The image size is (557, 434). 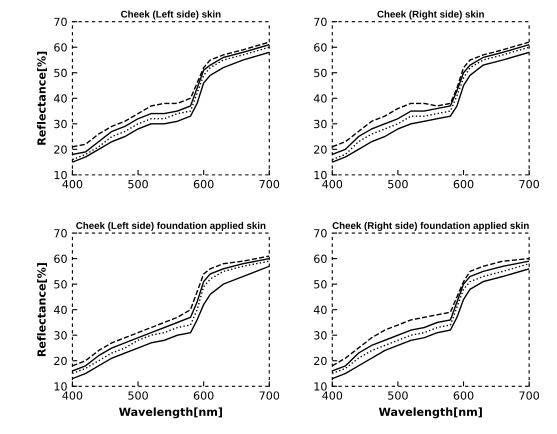 What do you see at coordinates (430, 15) in the screenshot?
I see `chart-title: Cheek (Right side) skin` at bounding box center [430, 15].